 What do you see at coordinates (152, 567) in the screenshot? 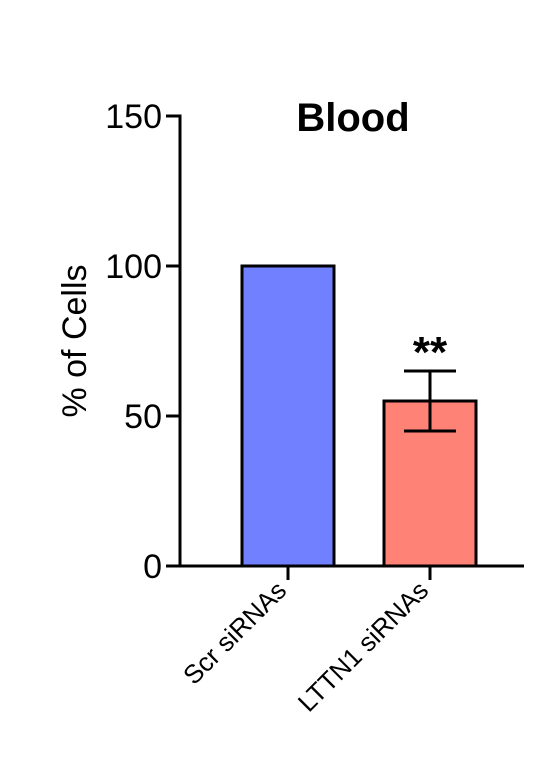
I see `y-tick-label: 0` at bounding box center [152, 567].